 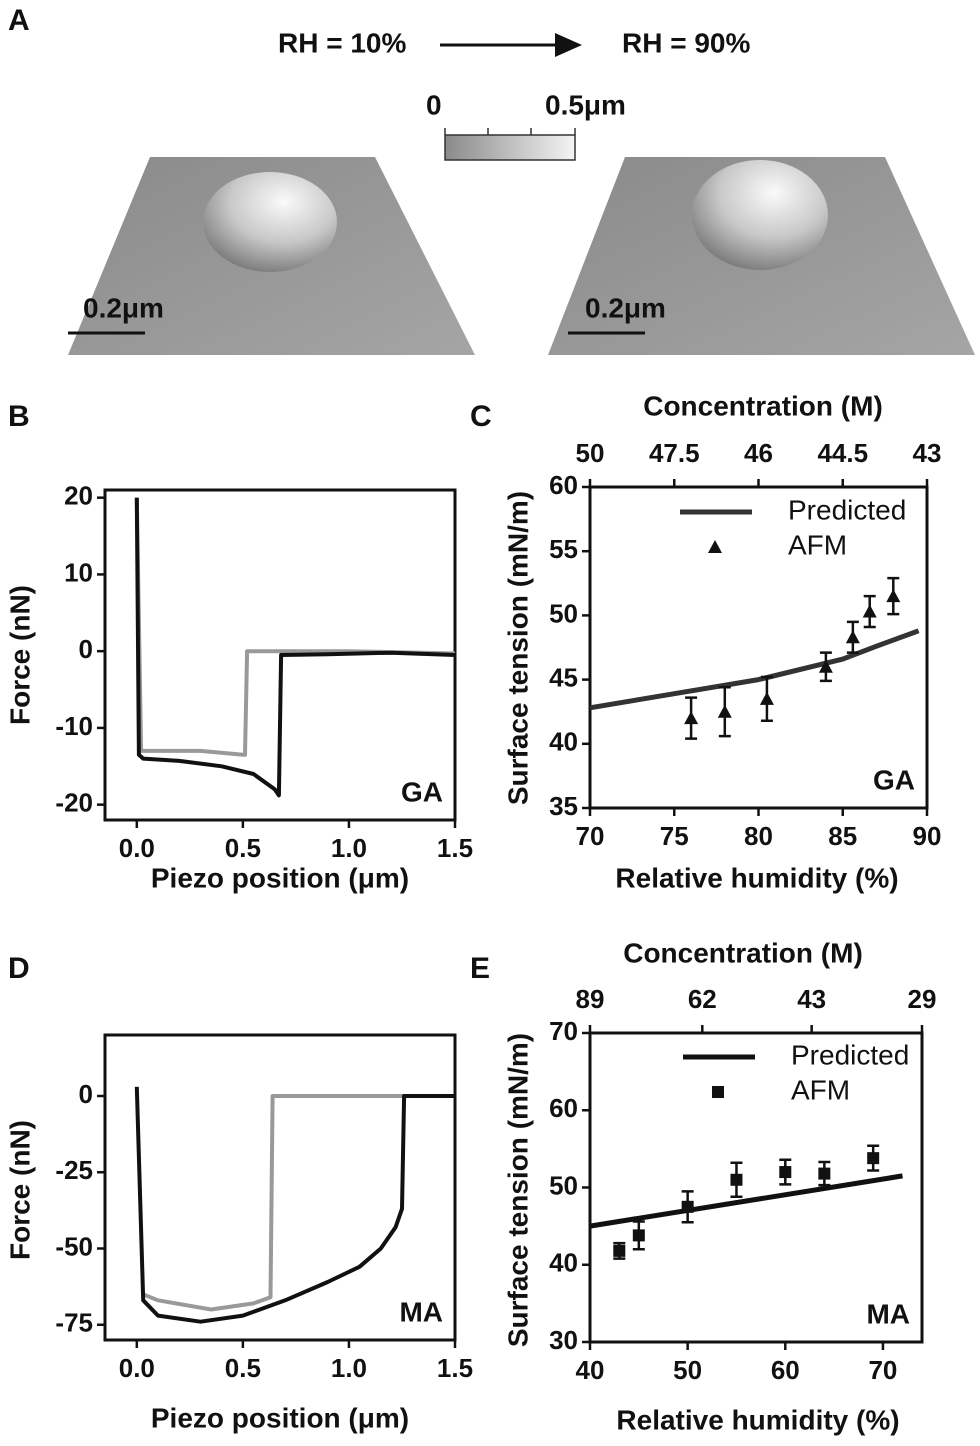 What do you see at coordinates (434, 104) in the screenshot?
I see `scale-label: 0` at bounding box center [434, 104].